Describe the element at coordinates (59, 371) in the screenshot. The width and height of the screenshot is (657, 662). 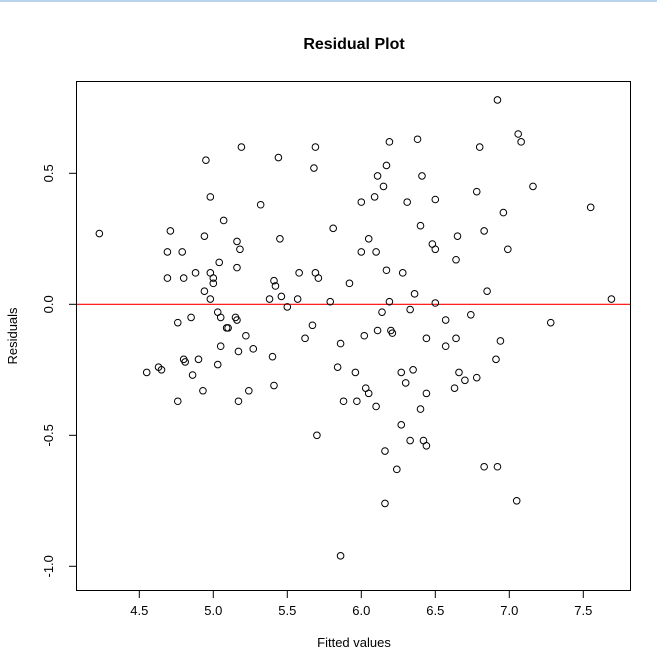
I see `y-axis: -1.0 -0.5 0.0 0.5` at that location.